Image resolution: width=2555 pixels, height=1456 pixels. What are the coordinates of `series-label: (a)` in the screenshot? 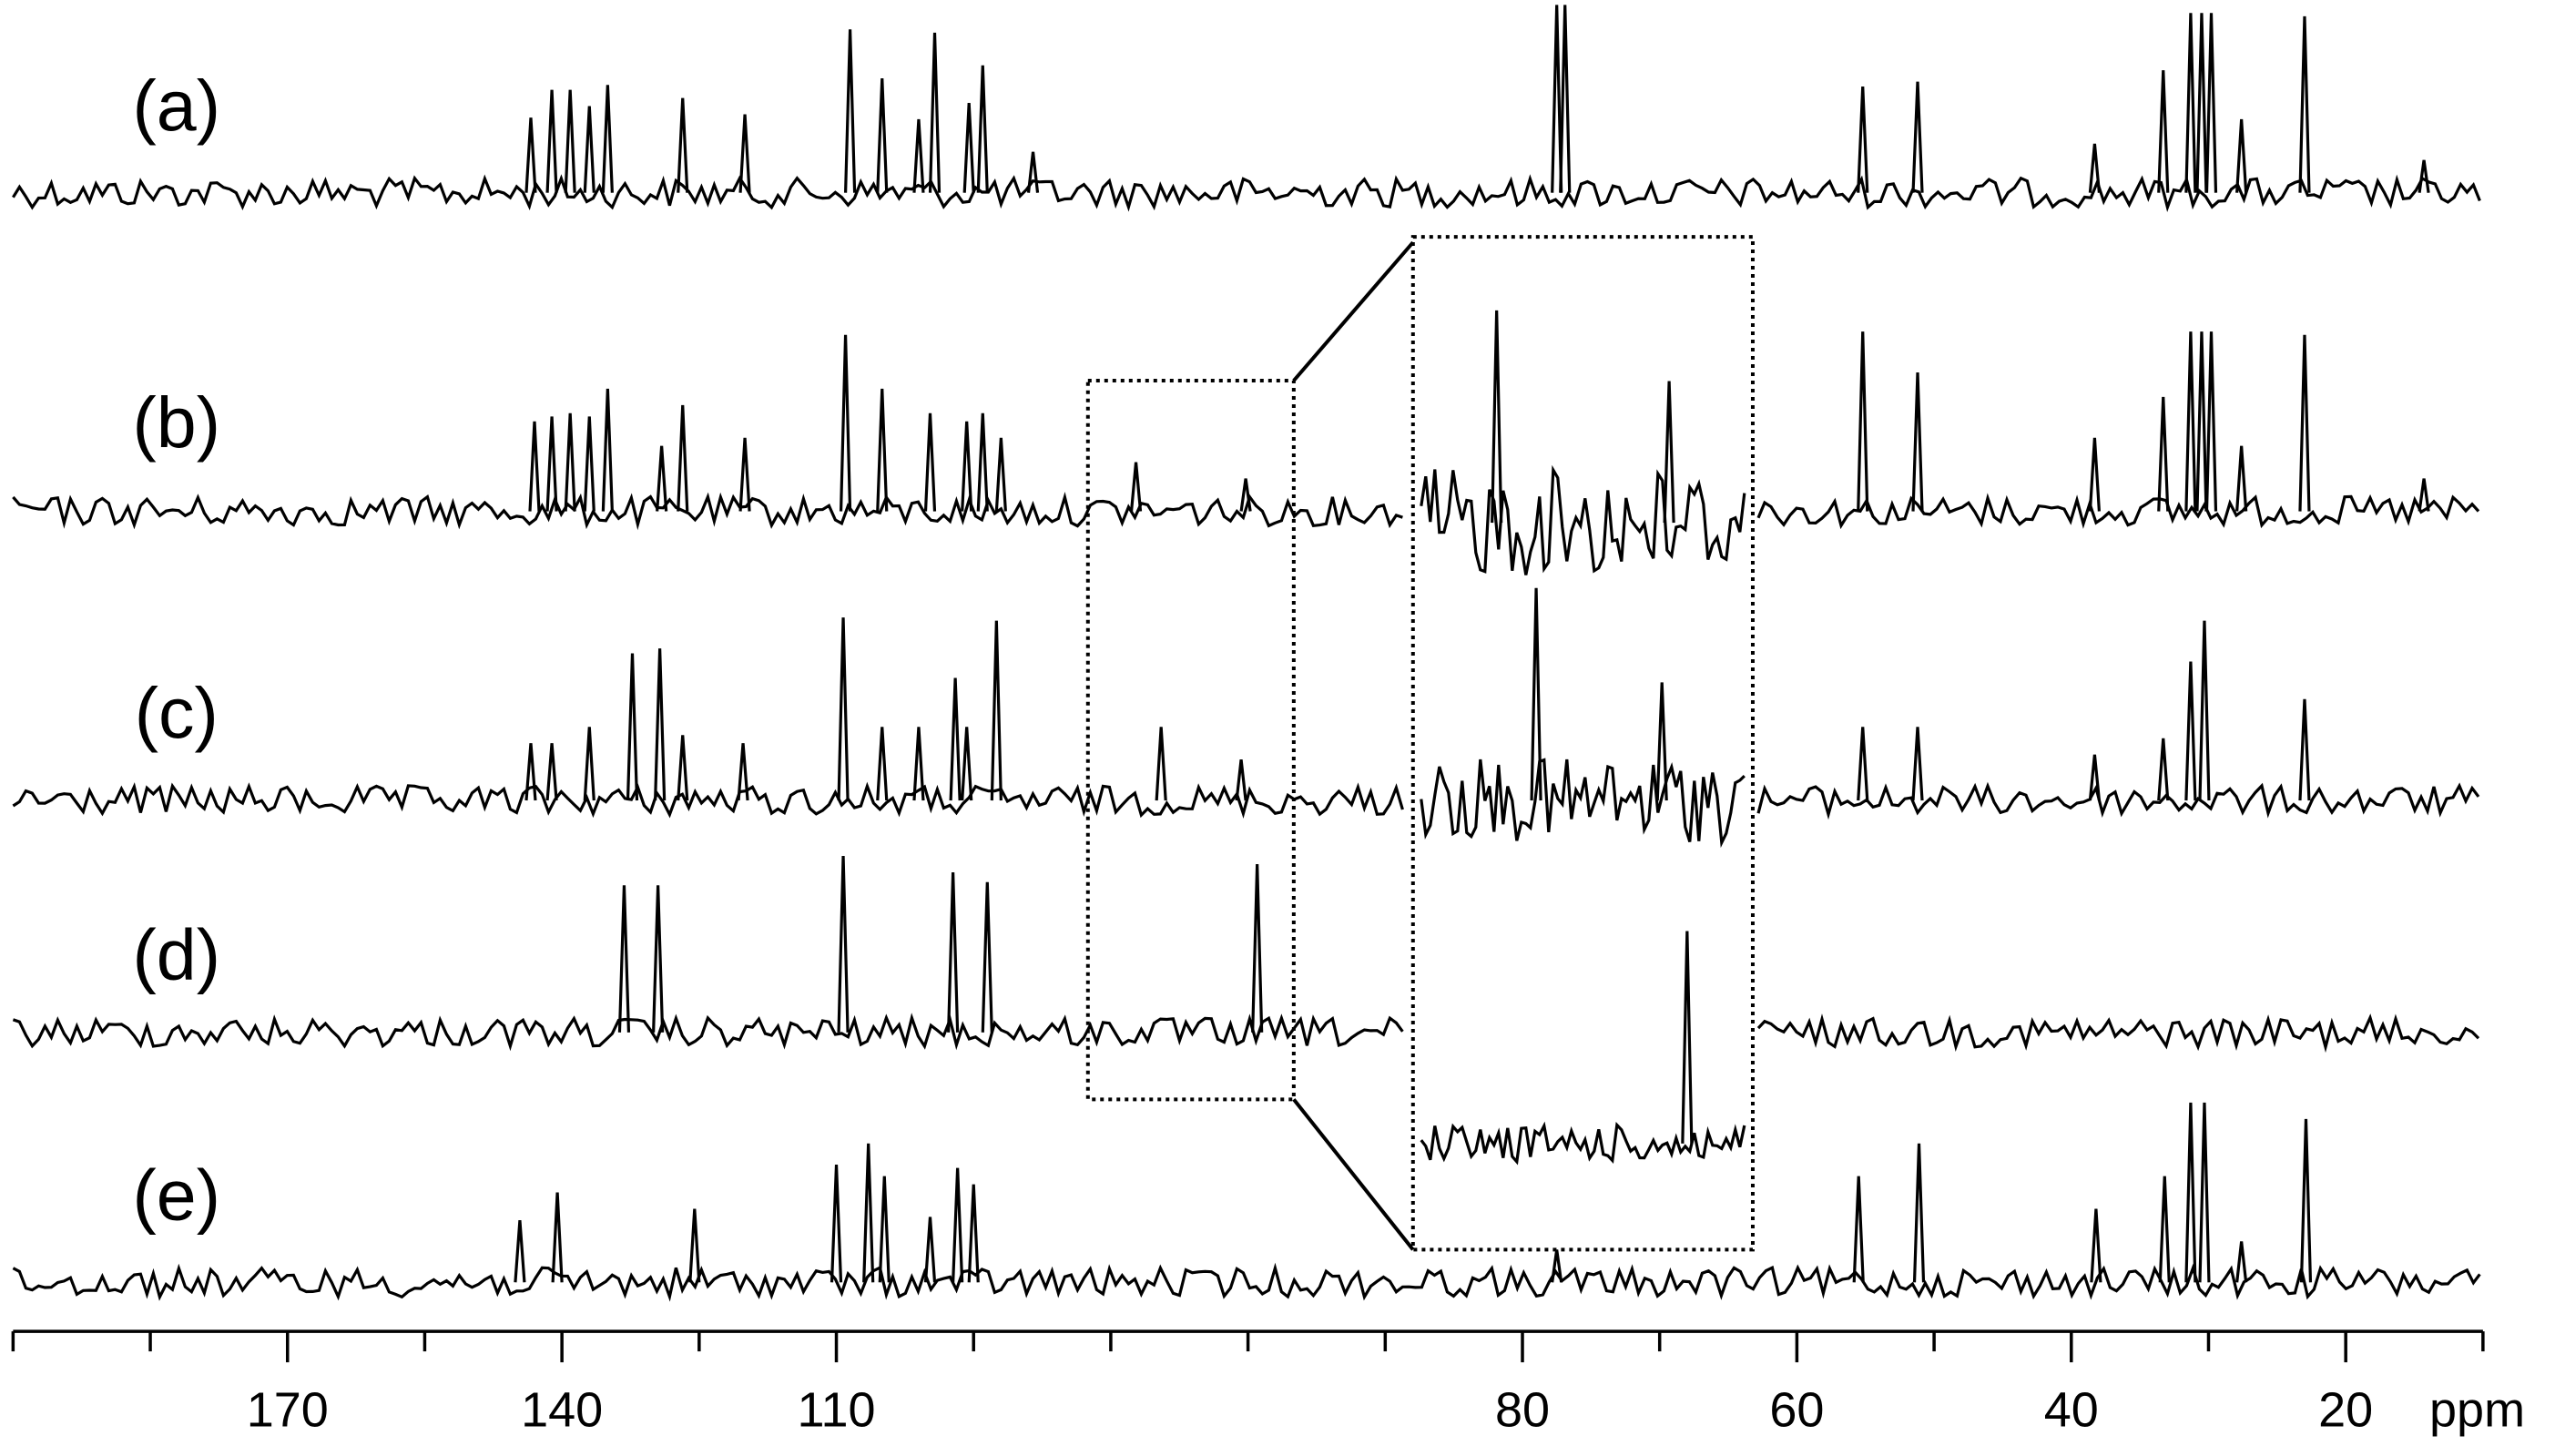 It's located at (176, 105).